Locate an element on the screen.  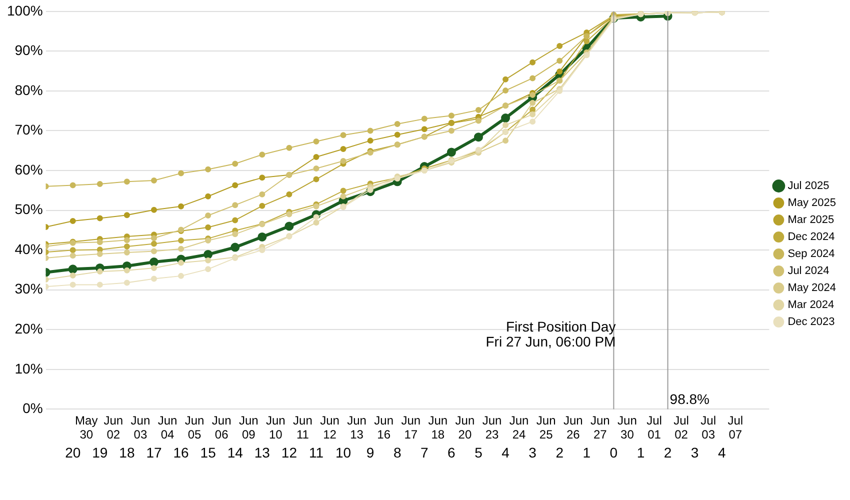
y-tick-label: 10% is located at coordinates (28, 368).